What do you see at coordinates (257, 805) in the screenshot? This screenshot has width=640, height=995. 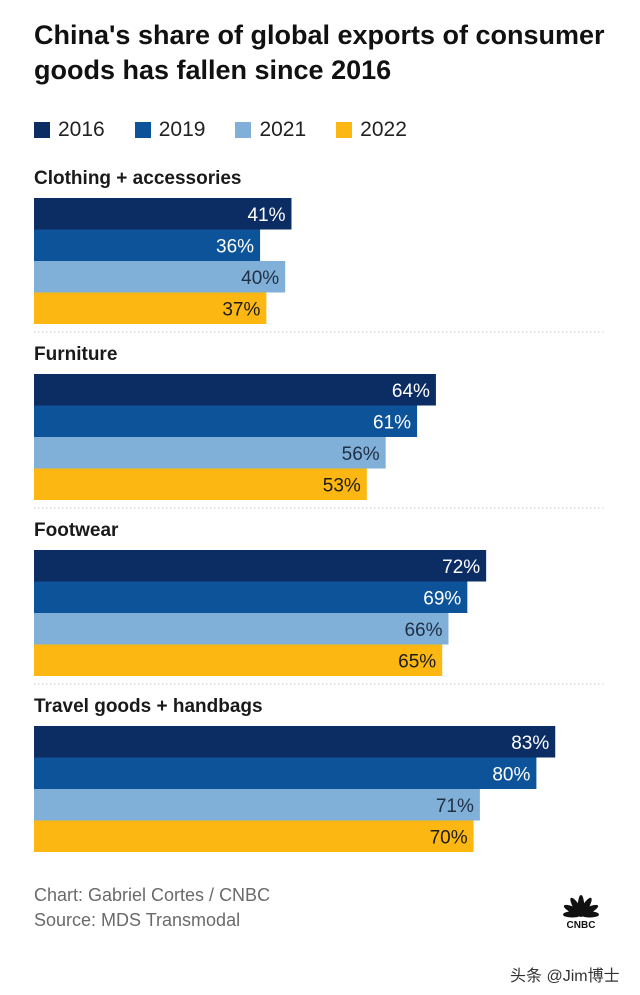 I see `bar-travel-goods-handbags-2021` at bounding box center [257, 805].